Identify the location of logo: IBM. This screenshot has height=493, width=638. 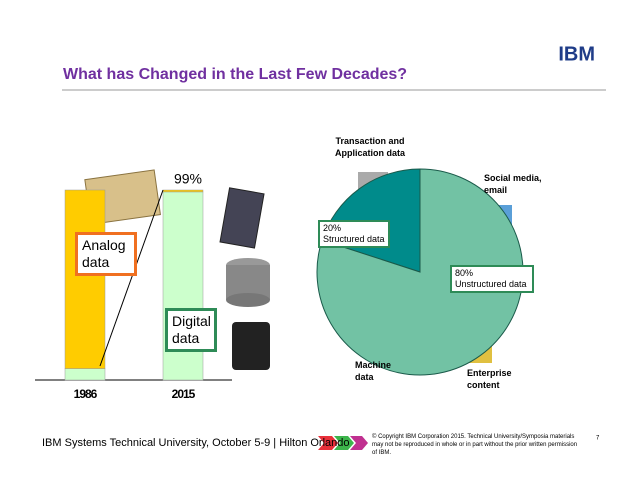
(576, 54).